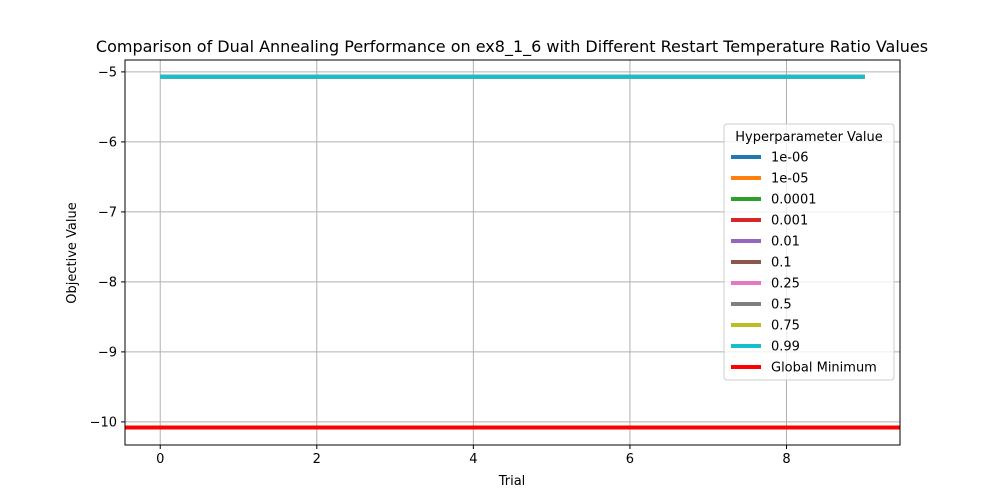  I want to click on legend-label: 0.01, so click(785, 242).